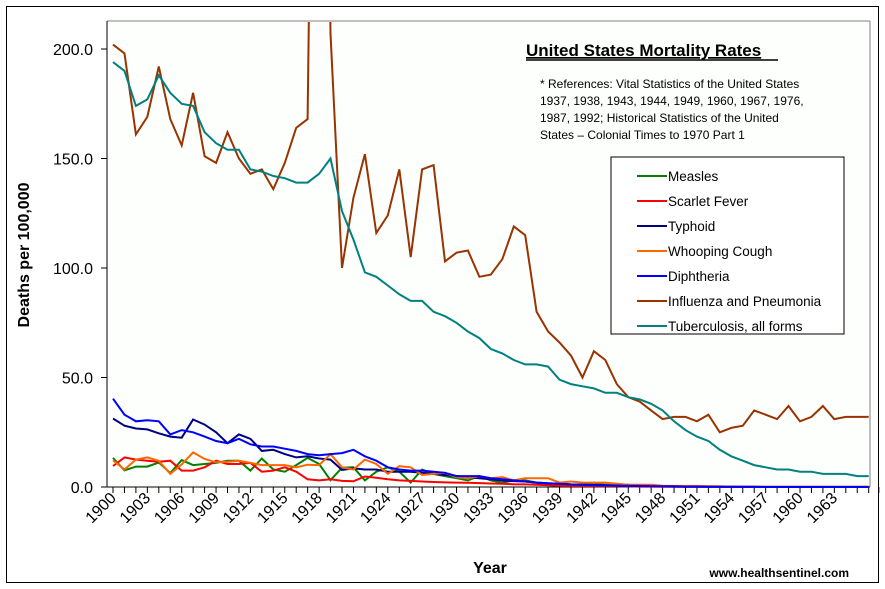 The width and height of the screenshot is (885, 589). Describe the element at coordinates (642, 135) in the screenshot. I see `references-line-4: States – Colonial Times to 1970 Part 1` at that location.